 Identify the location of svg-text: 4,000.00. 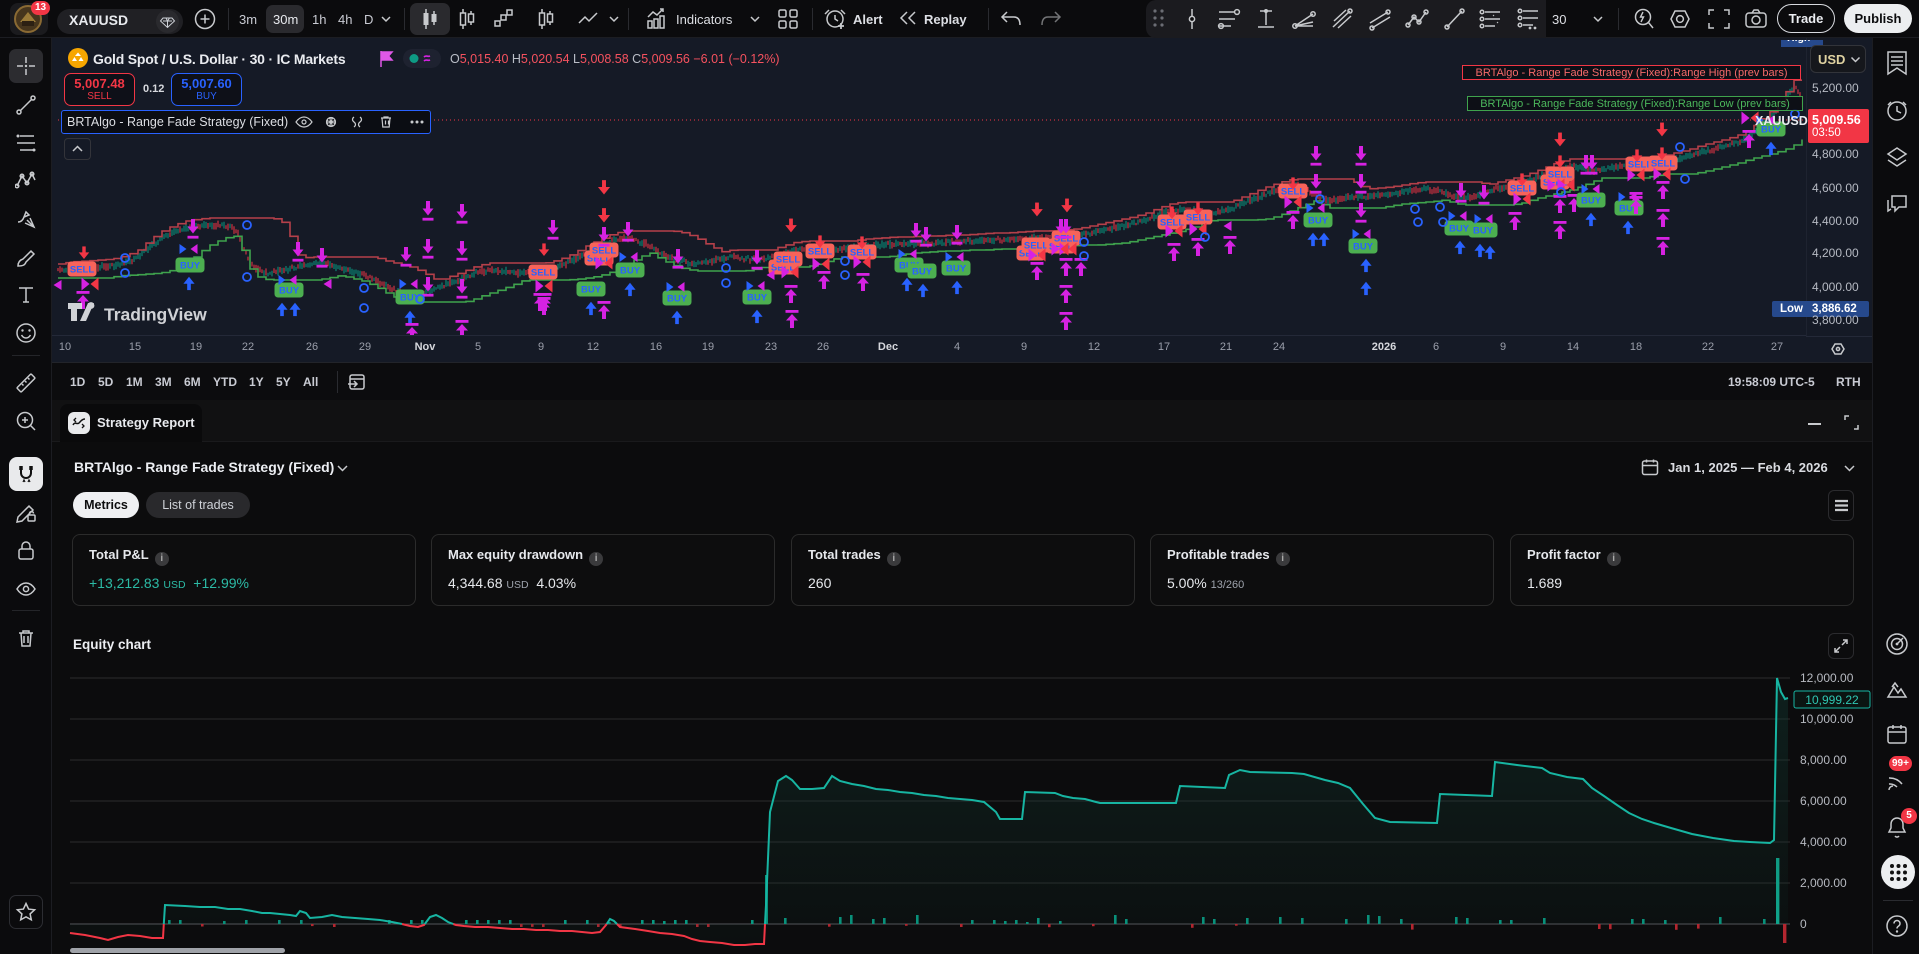
(1823, 842).